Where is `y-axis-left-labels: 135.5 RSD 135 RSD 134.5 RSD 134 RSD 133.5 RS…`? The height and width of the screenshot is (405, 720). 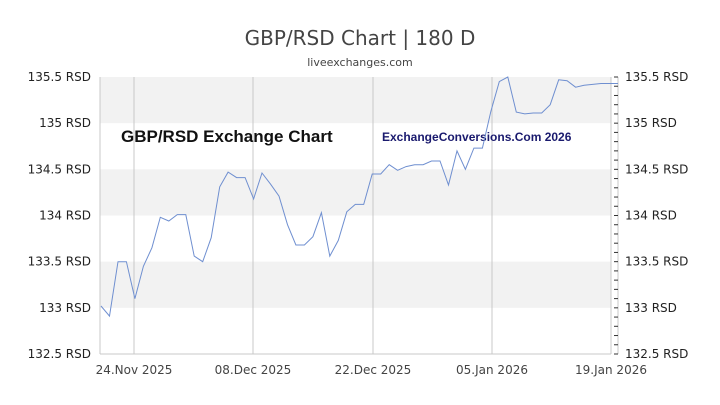
y-axis-left-labels: 135.5 RSD 135 RSD 134.5 RSD 134 RSD 133.5 RS… is located at coordinates (59, 215).